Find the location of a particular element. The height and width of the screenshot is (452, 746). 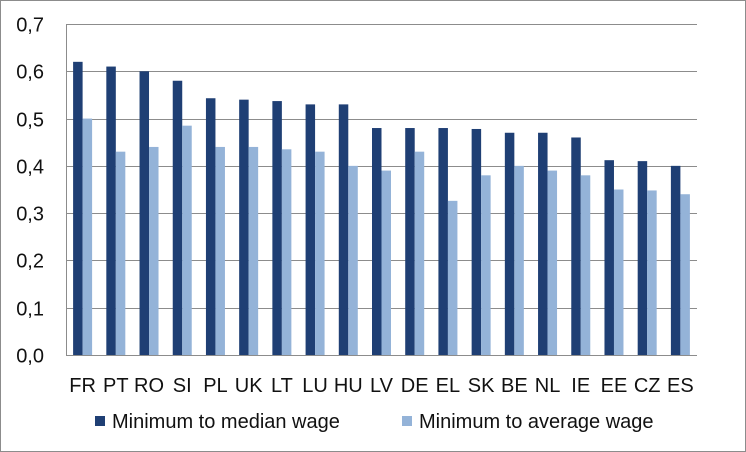

x-tick-label: LV is located at coordinates (382, 386).